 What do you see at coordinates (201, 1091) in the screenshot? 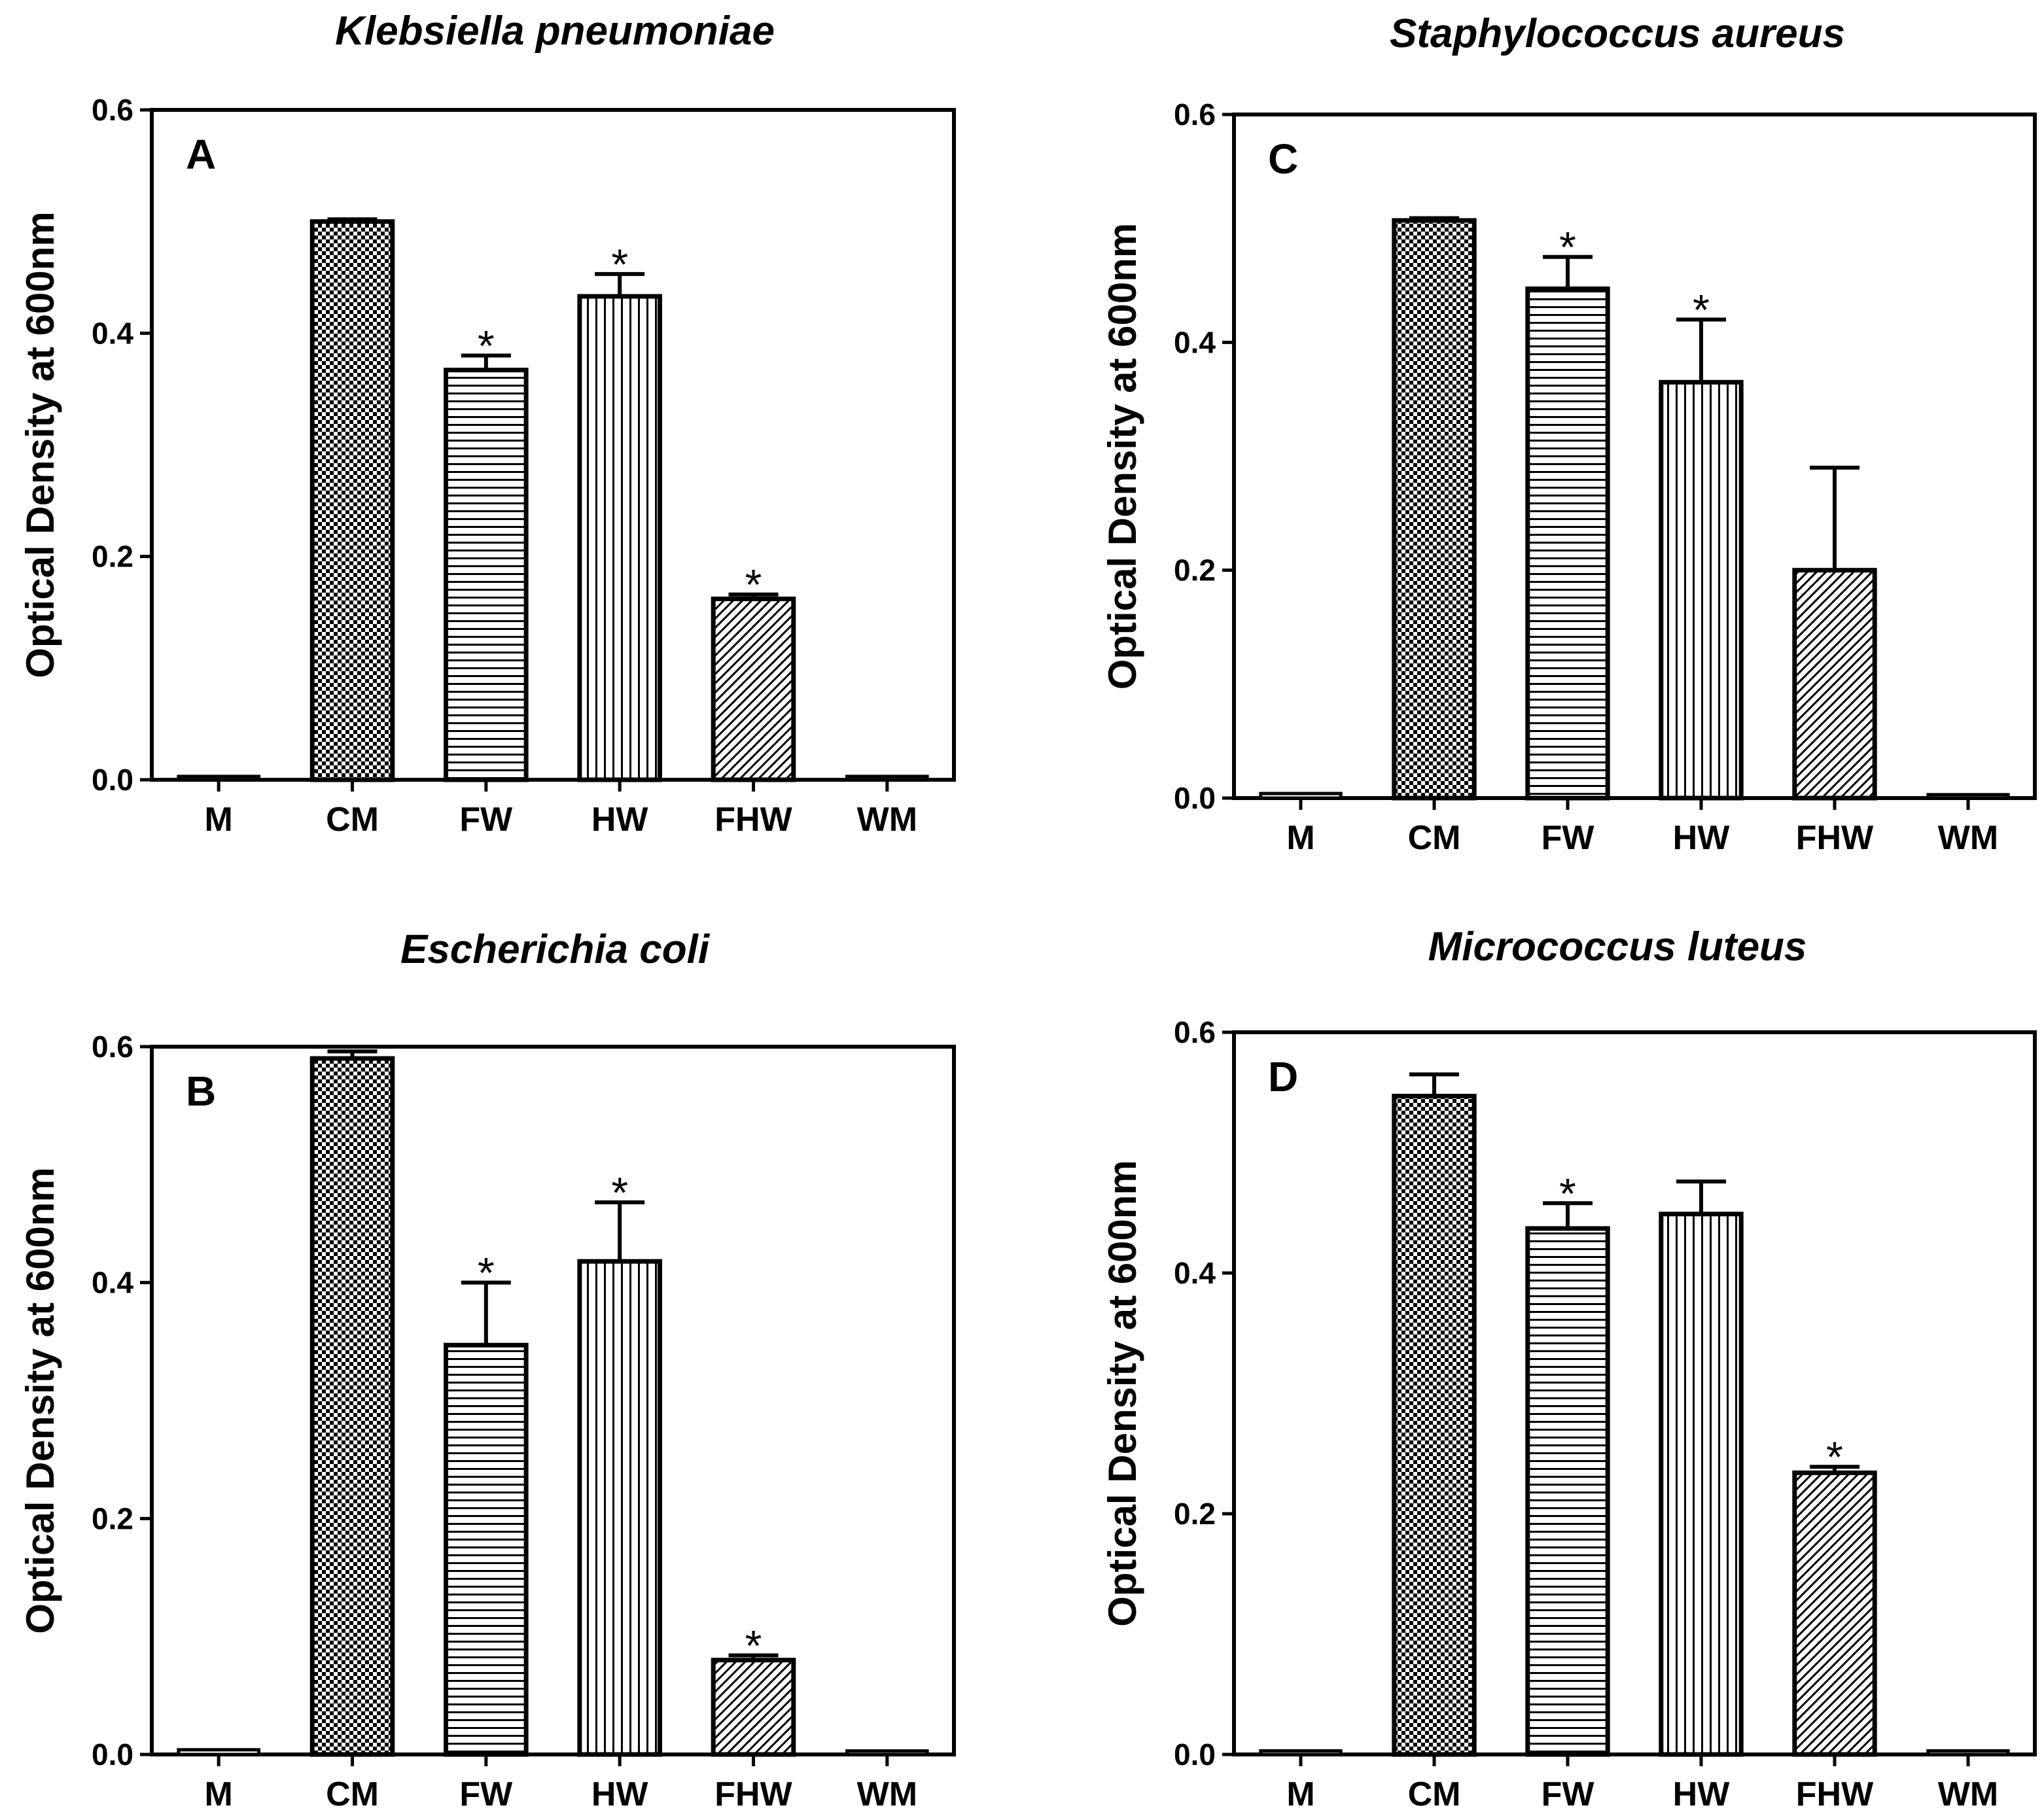
I see `panel-letter: B` at bounding box center [201, 1091].